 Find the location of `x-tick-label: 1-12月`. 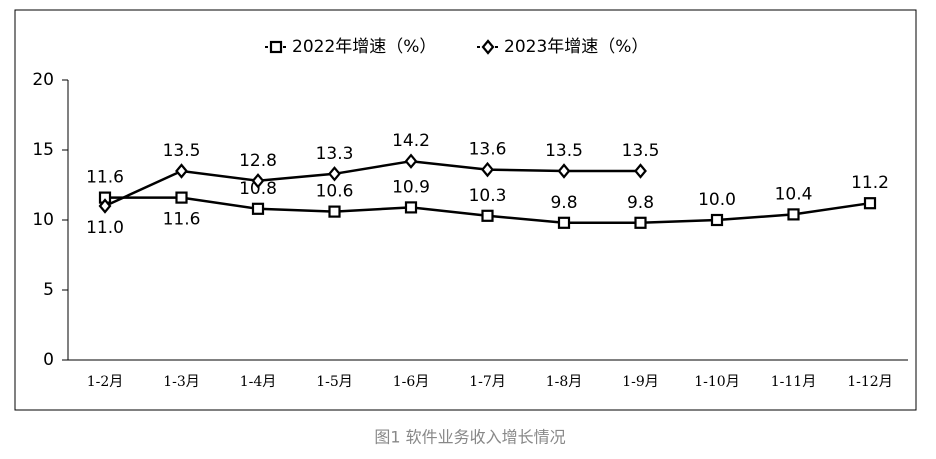

x-tick-label: 1-12月 is located at coordinates (869, 382).